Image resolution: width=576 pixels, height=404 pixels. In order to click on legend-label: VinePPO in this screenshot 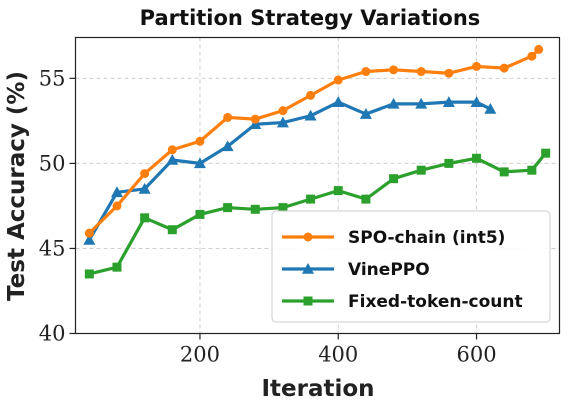, I will do `click(389, 270)`.